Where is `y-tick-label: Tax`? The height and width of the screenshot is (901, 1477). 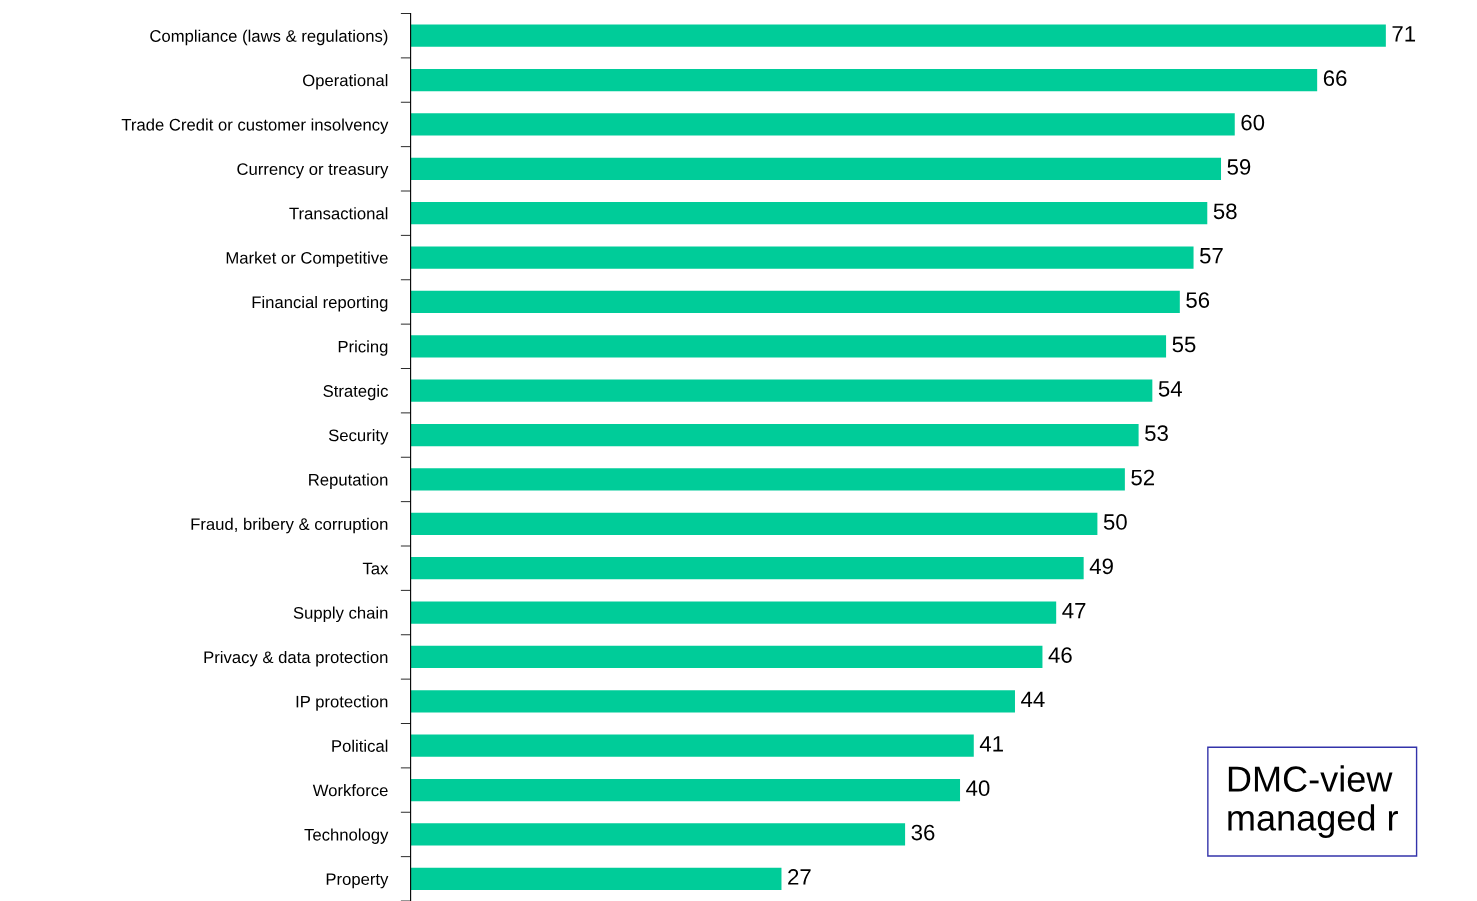
y-tick-label: Tax is located at coordinates (375, 568).